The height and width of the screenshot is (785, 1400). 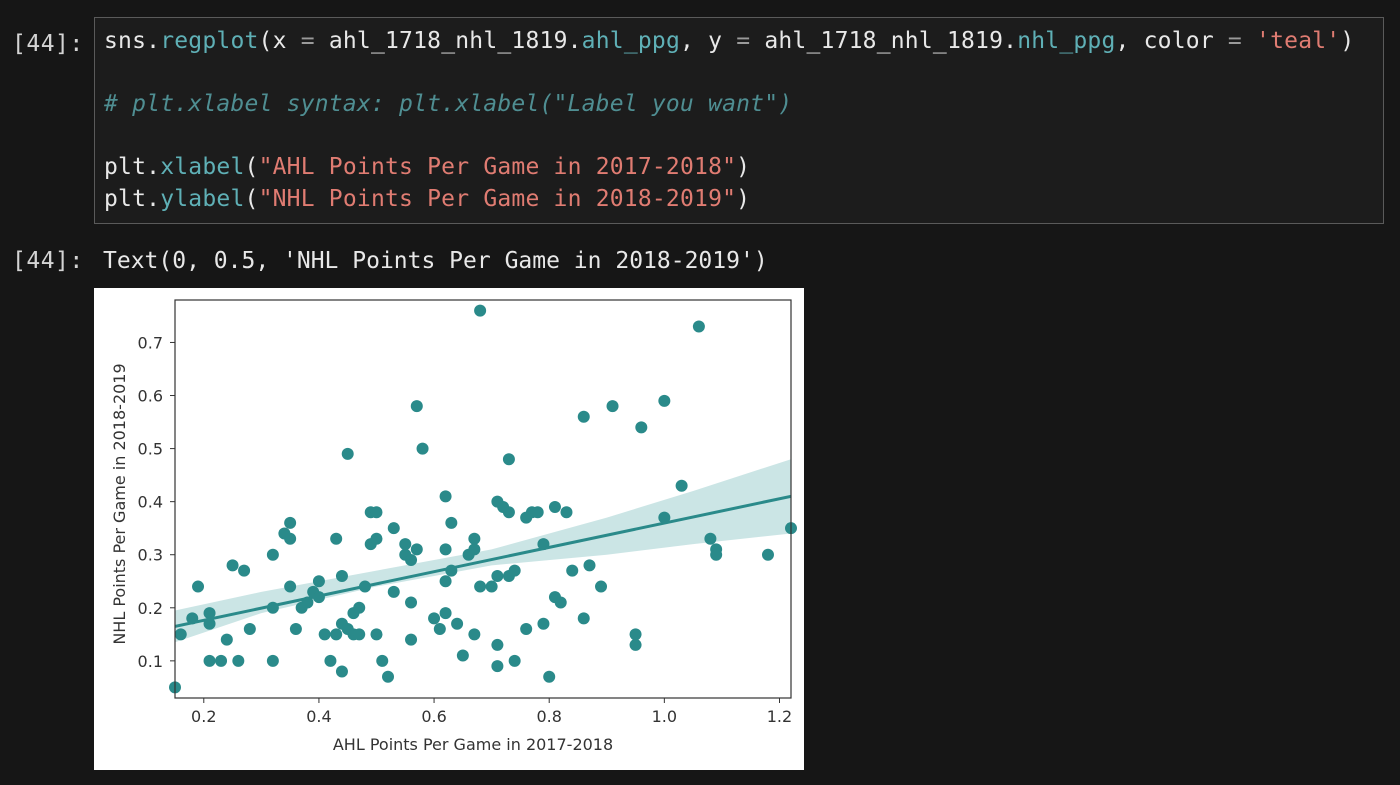 I want to click on output-prompt: [44]:, so click(x=48, y=261).